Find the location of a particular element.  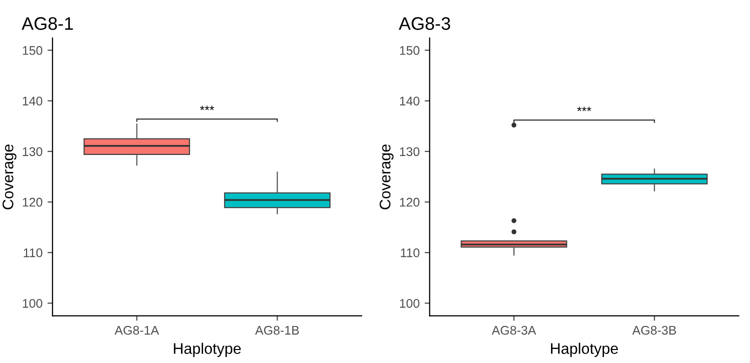

chart-title: AG8-1 is located at coordinates (47, 23).